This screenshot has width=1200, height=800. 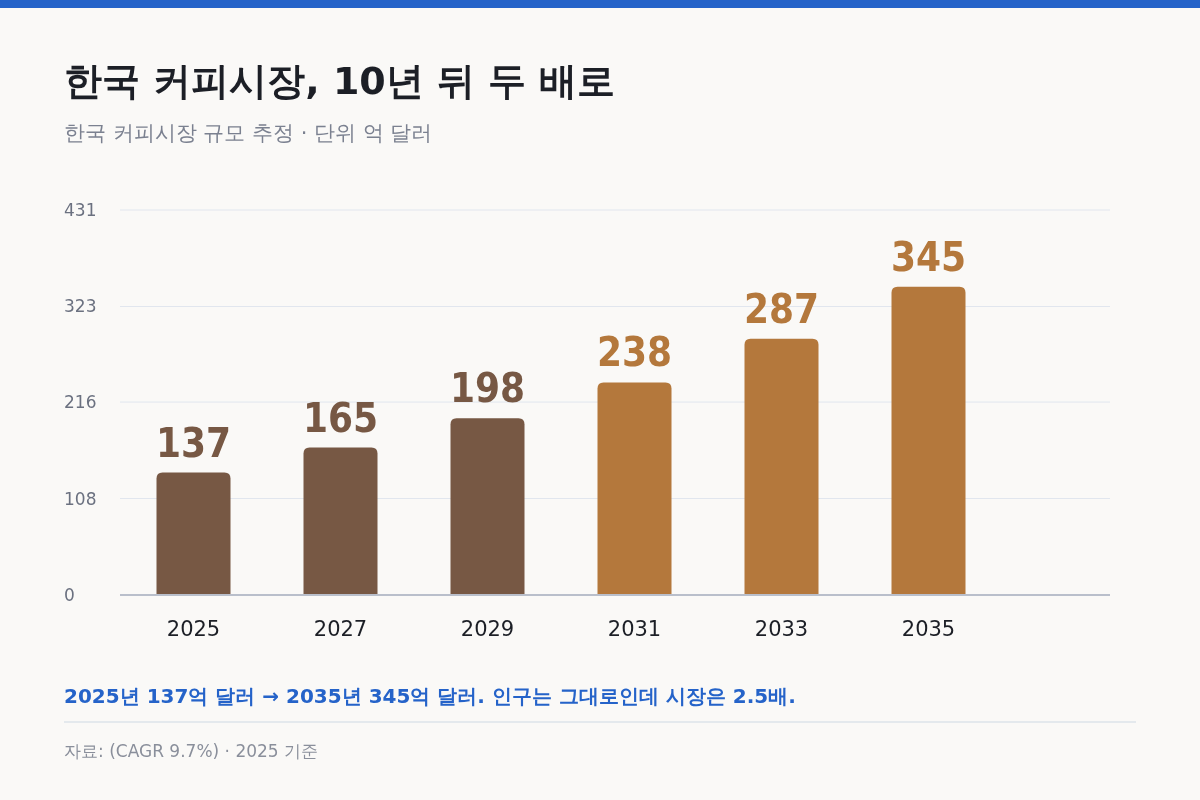 What do you see at coordinates (928, 256) in the screenshot?
I see `data-label: 345` at bounding box center [928, 256].